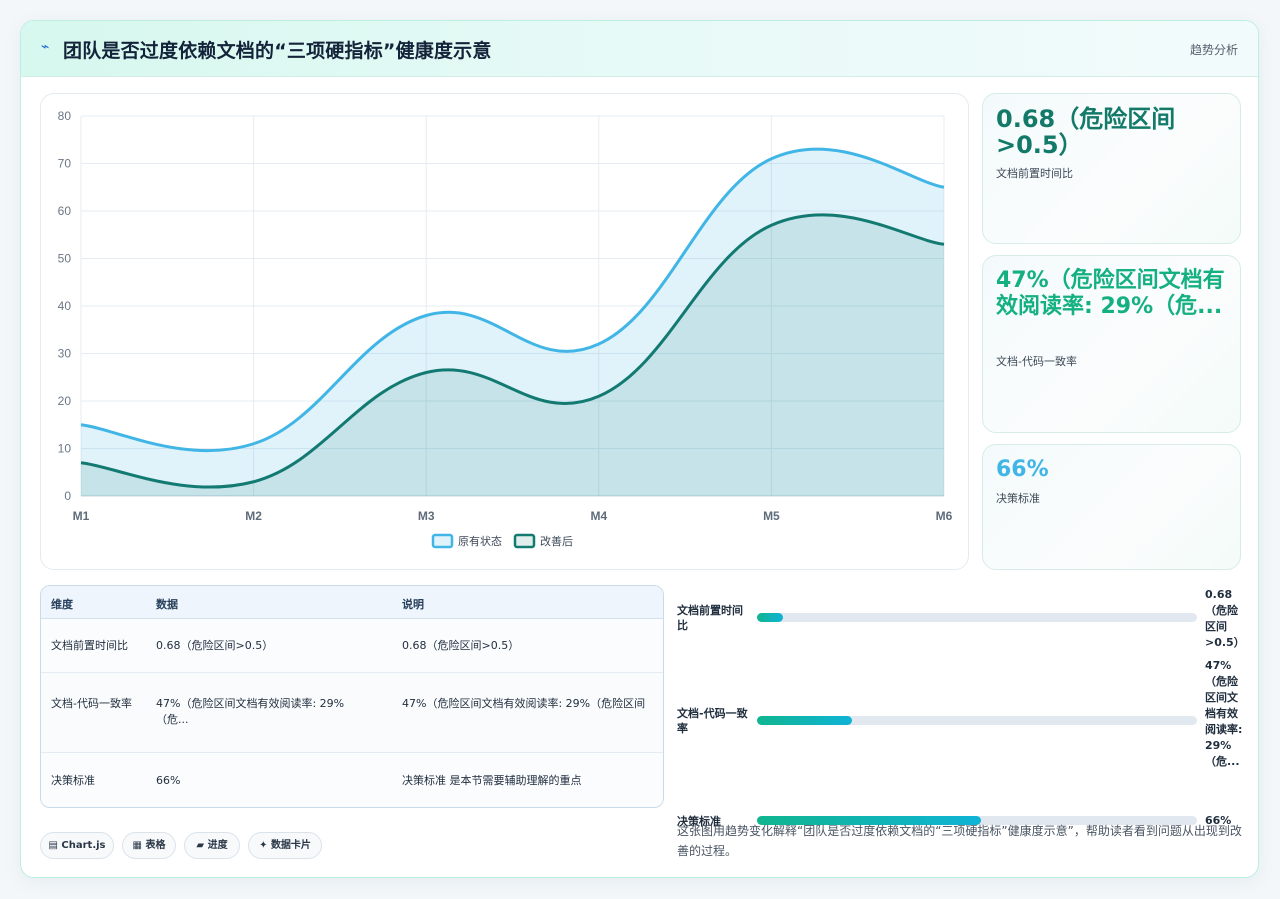  Describe the element at coordinates (73, 780) in the screenshot. I see `table-cell-dimension: 决策标准` at that location.